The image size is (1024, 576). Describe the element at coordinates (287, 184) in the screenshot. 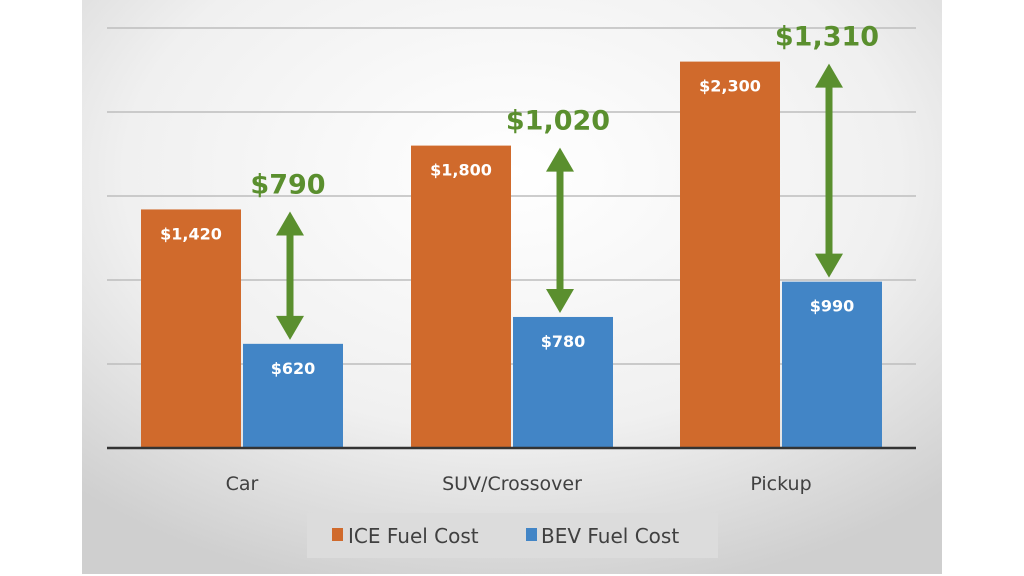

I see `difference-label: $790` at that location.